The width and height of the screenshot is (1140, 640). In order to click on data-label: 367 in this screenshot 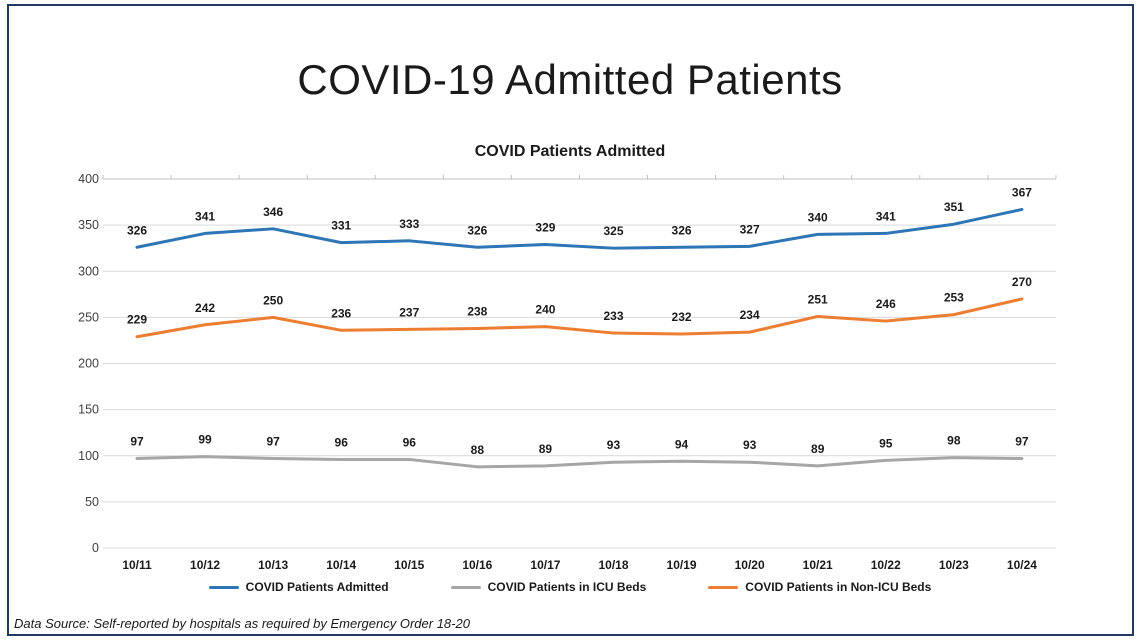, I will do `click(1022, 192)`.